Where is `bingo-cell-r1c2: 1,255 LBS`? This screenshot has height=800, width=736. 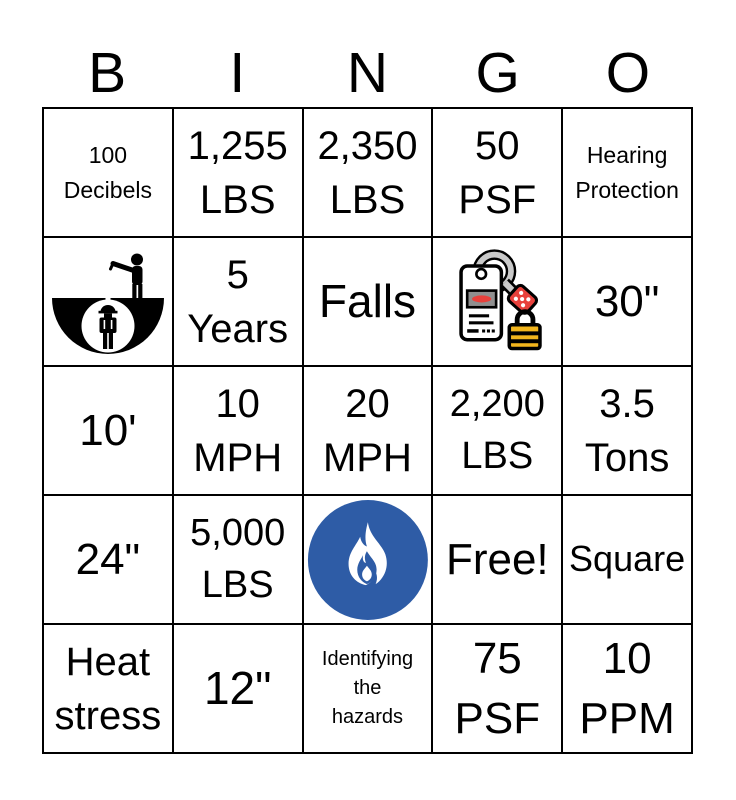 bingo-cell-r1c2: 1,255 LBS is located at coordinates (237, 172).